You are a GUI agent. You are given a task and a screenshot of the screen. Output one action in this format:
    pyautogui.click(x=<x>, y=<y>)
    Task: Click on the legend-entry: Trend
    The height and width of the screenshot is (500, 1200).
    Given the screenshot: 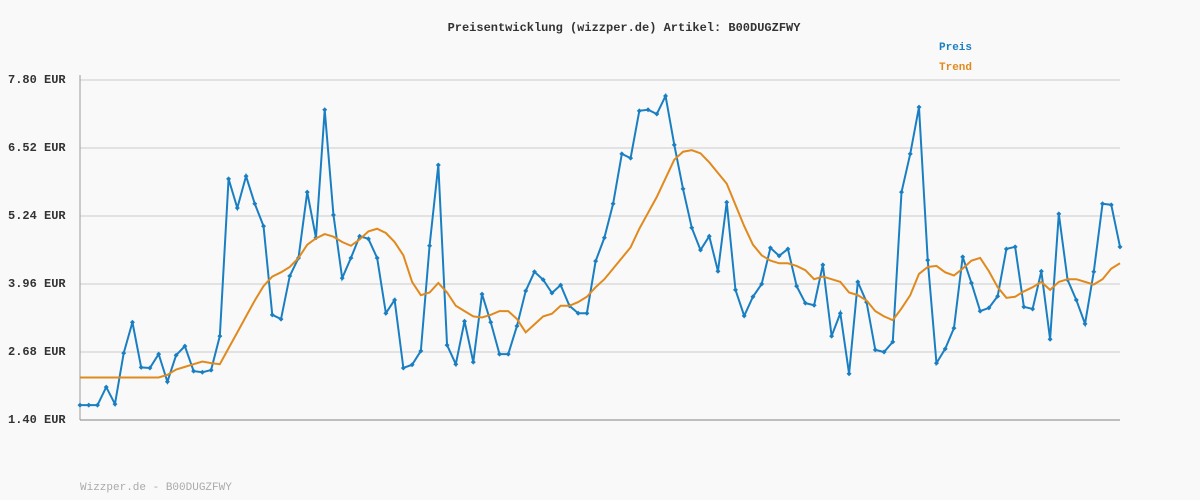 What is the action you would take?
    pyautogui.click(x=955, y=68)
    